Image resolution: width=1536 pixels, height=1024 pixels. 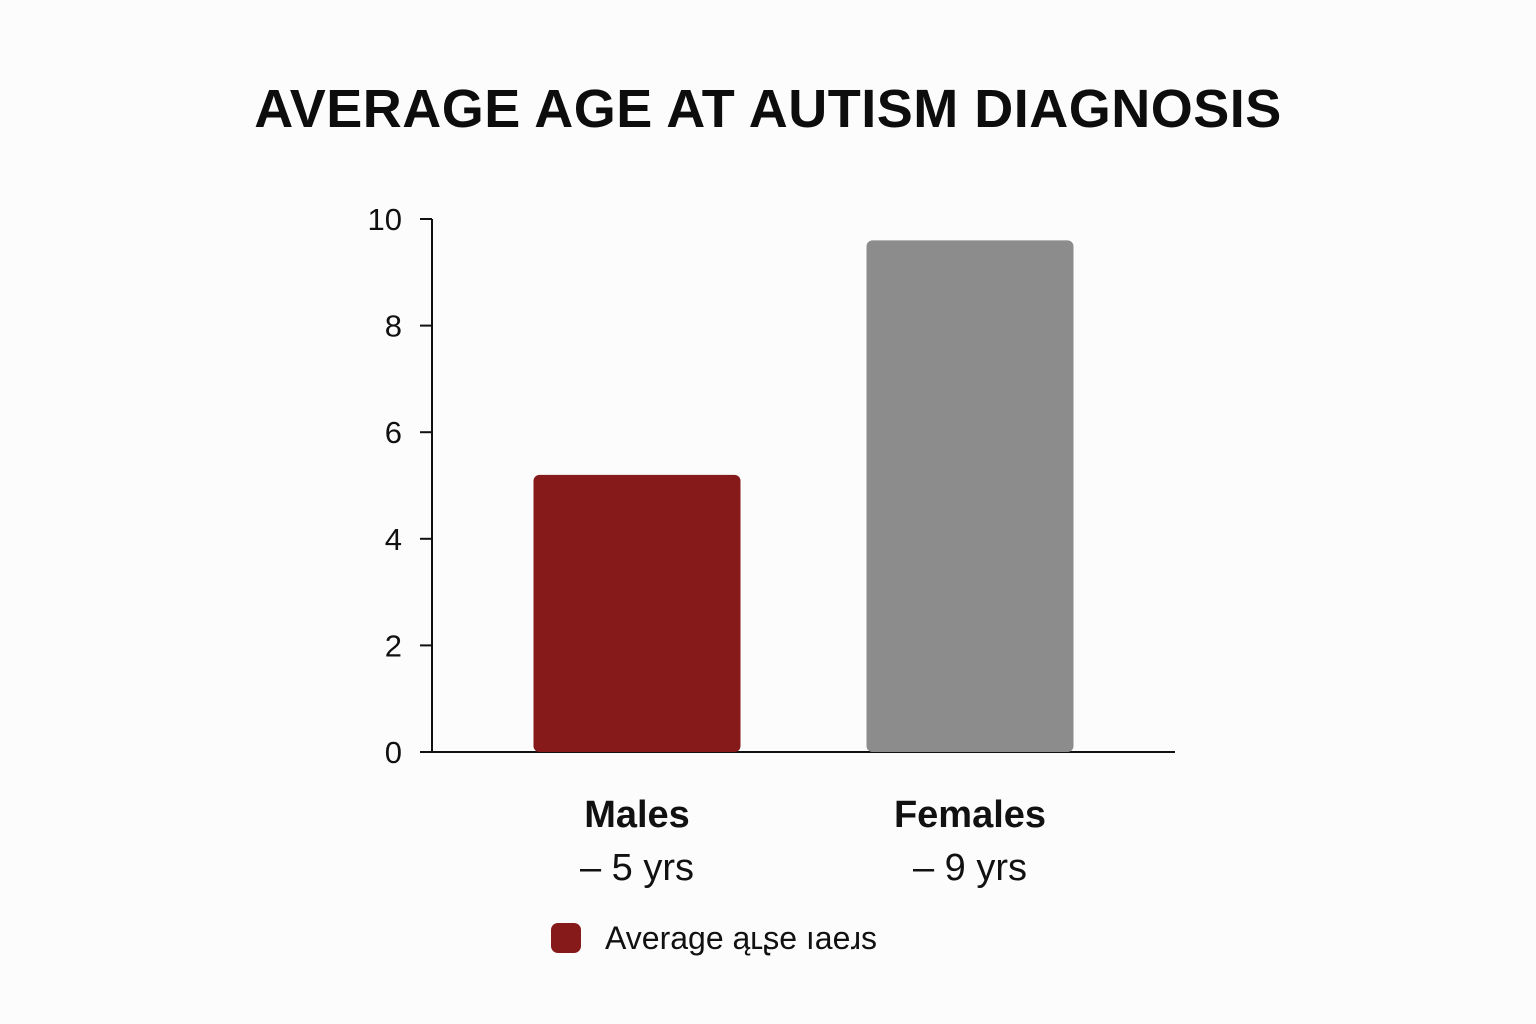 I want to click on y-tick-label: 10, so click(x=385, y=219).